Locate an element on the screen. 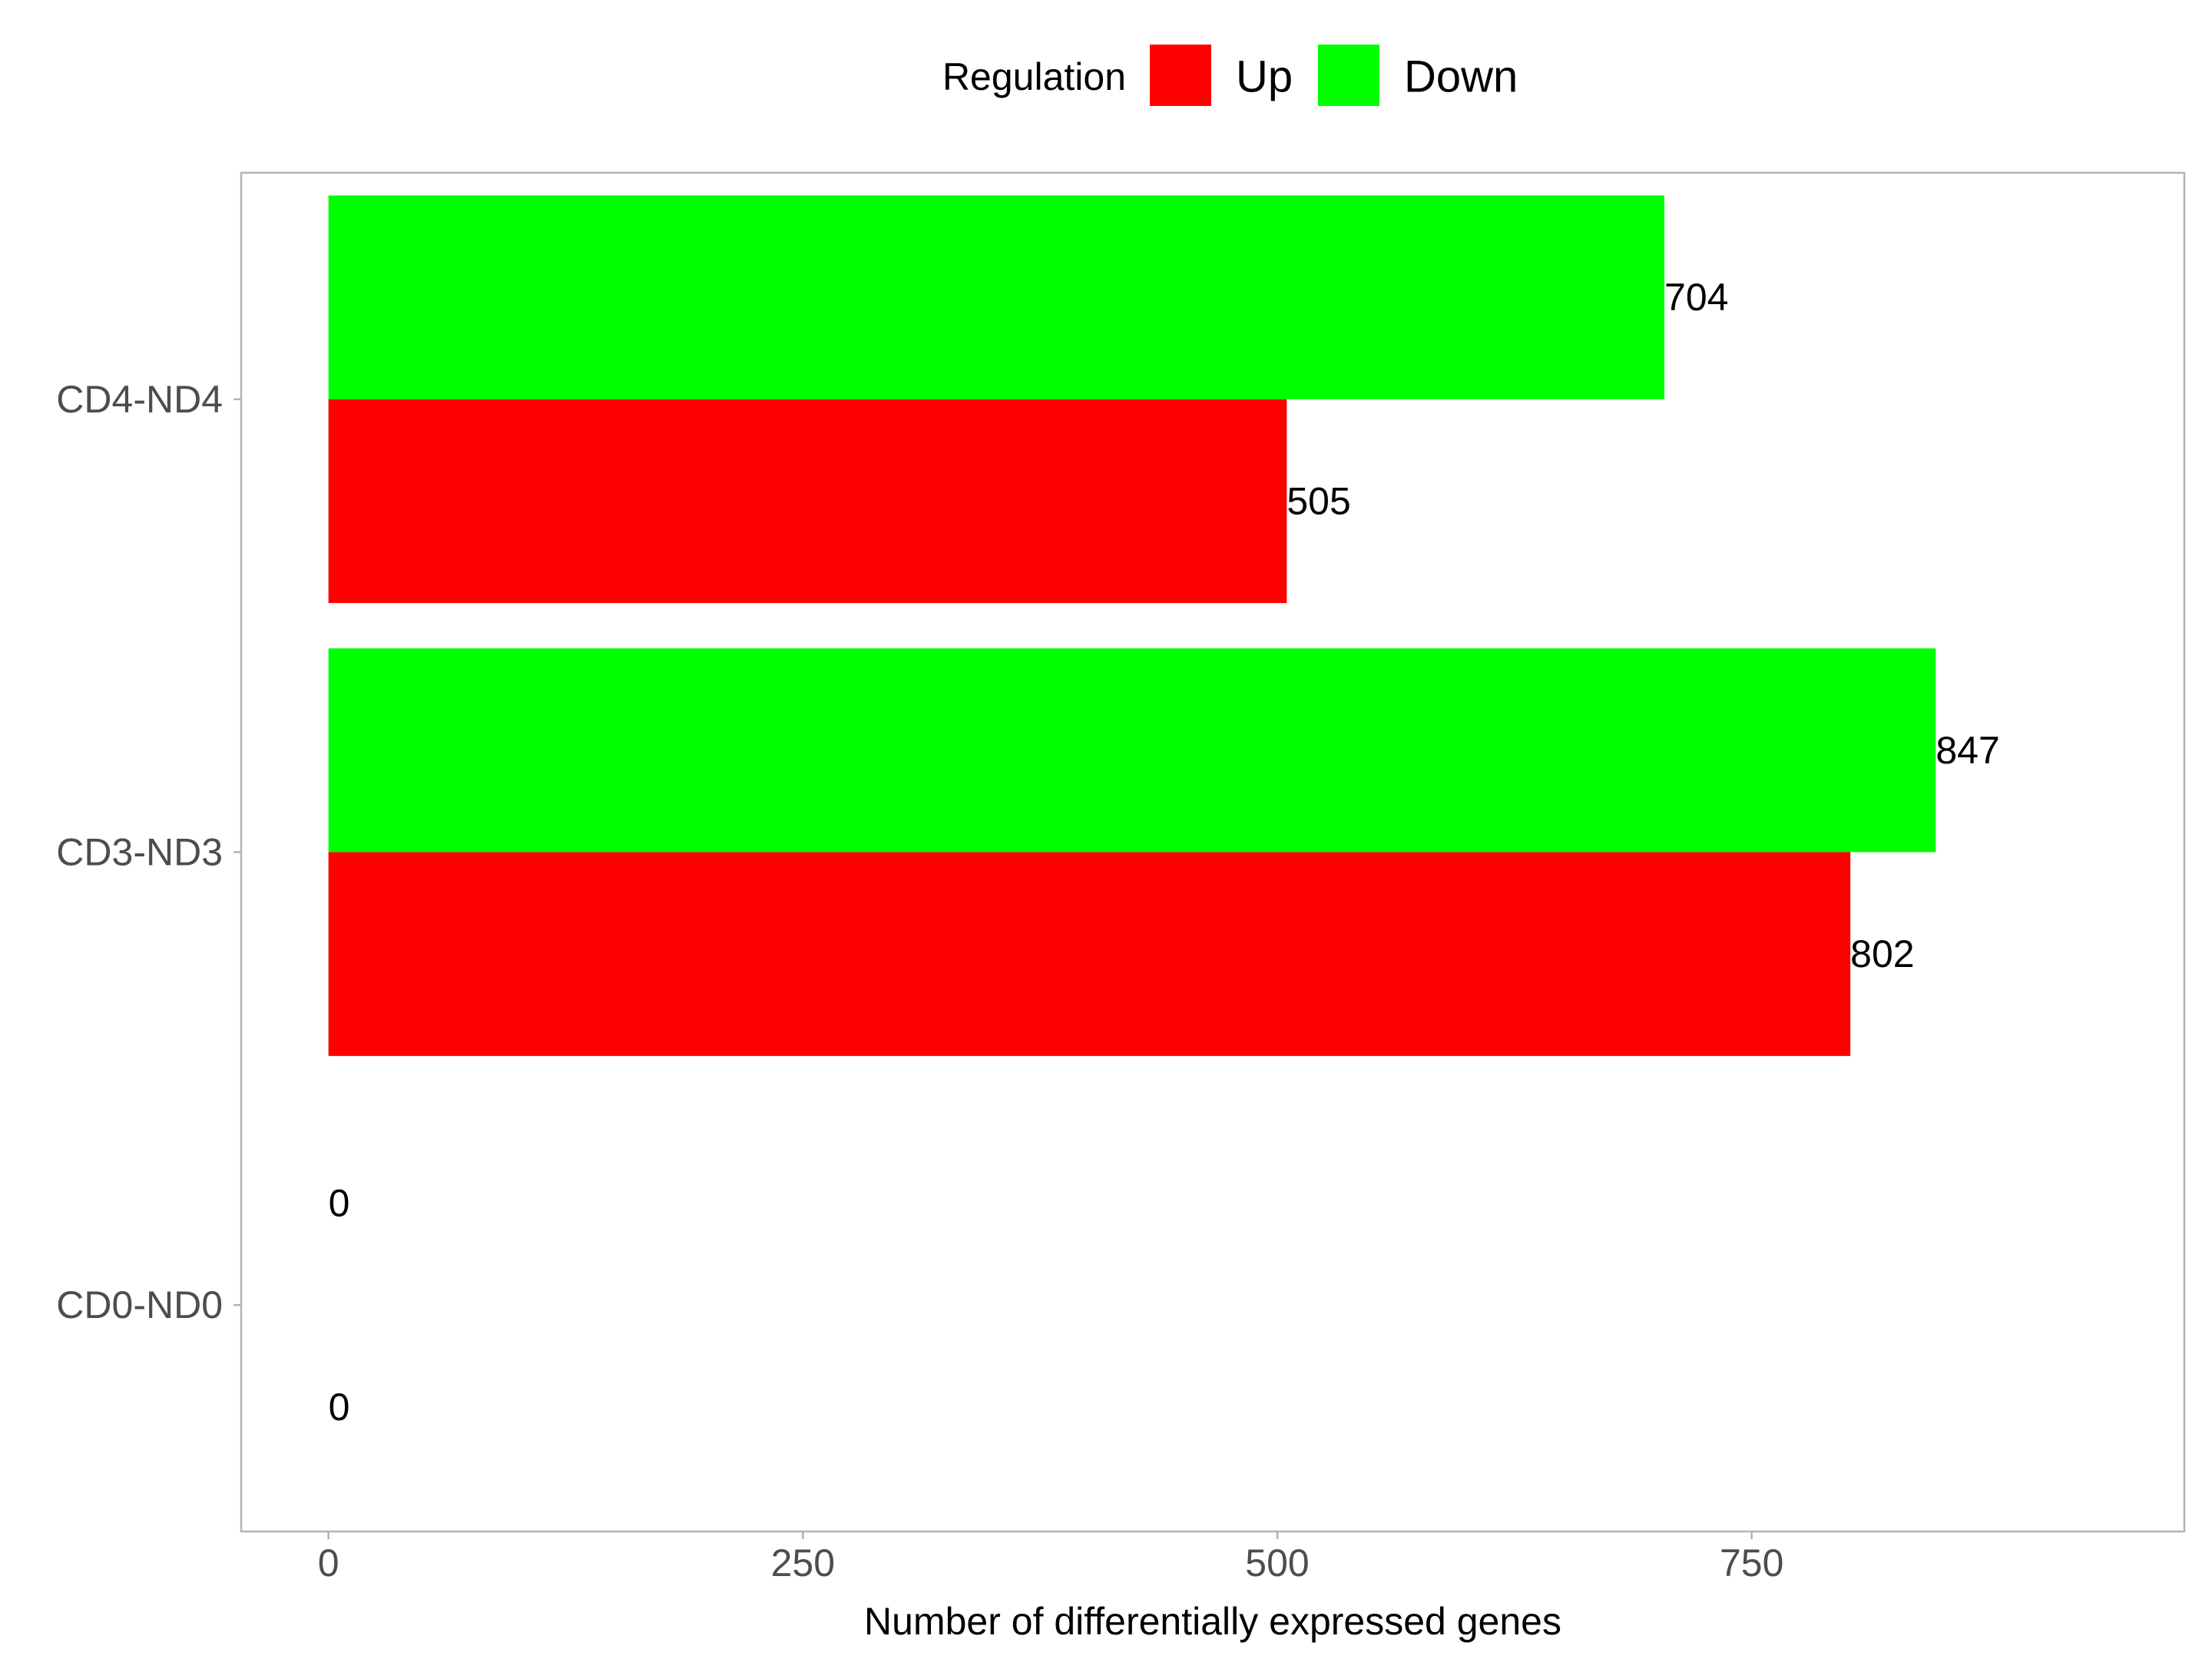 This screenshot has height=1659, width=2212. bar-down-cd3-nd3 is located at coordinates (1132, 750).